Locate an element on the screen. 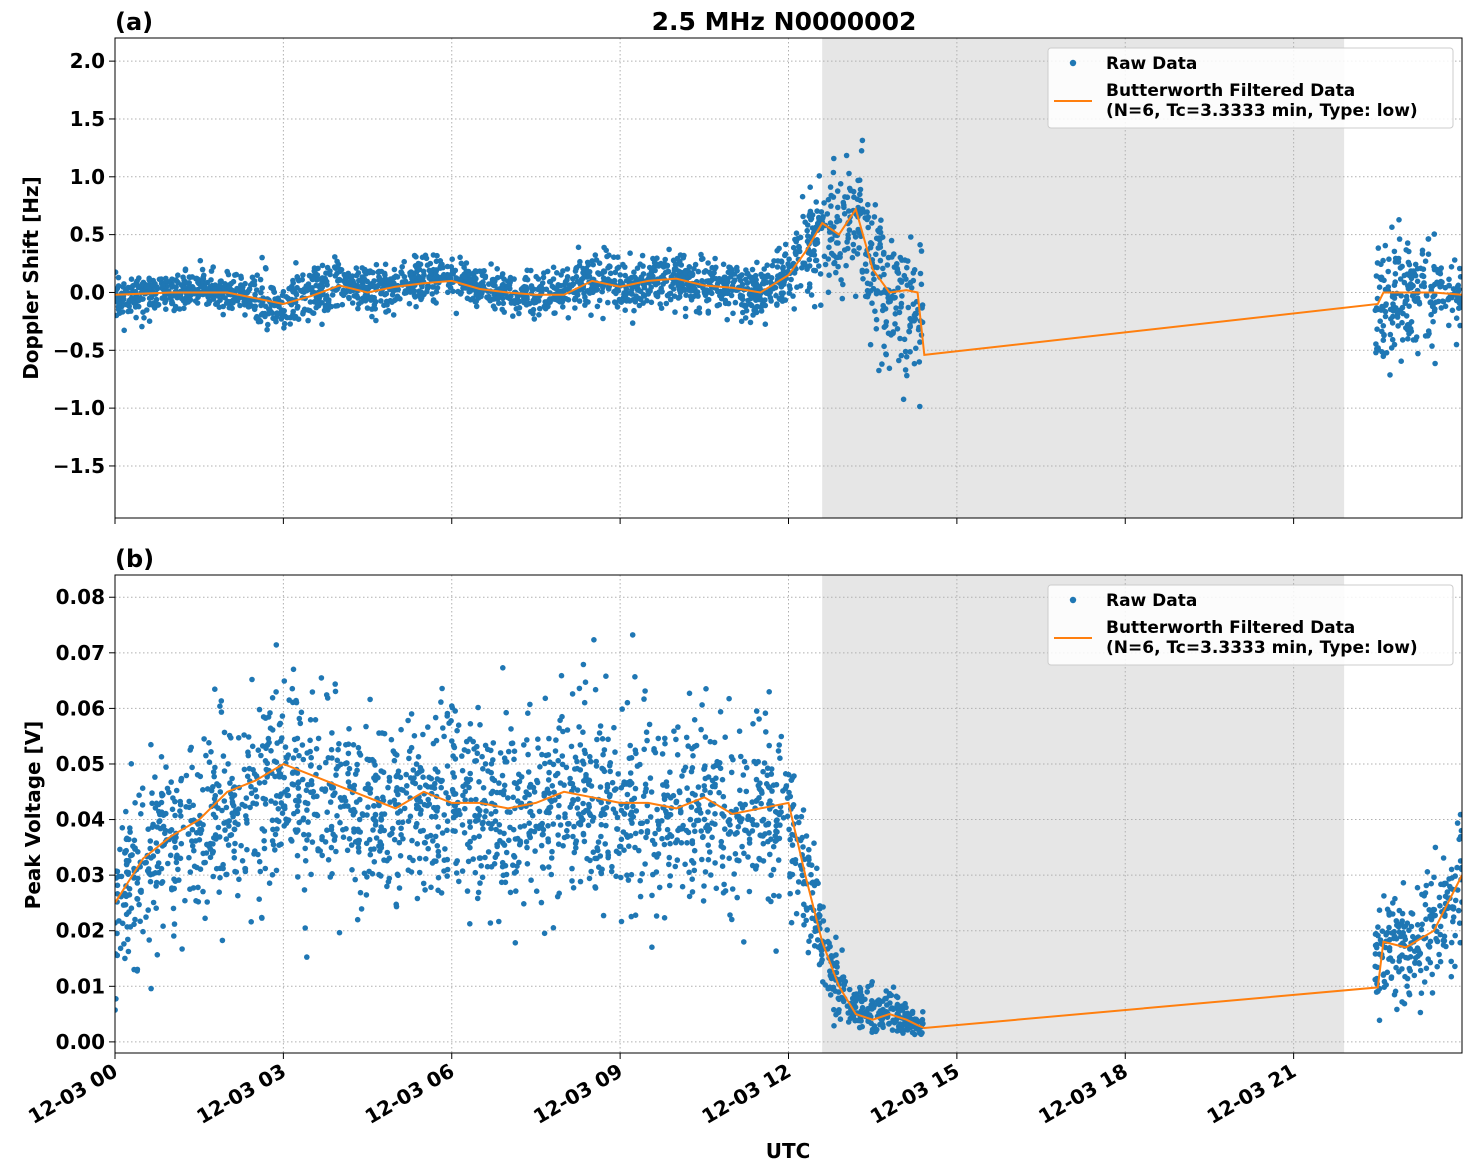 This screenshot has height=1172, width=1472. y-tick-label: 1.5 is located at coordinates (87, 119).